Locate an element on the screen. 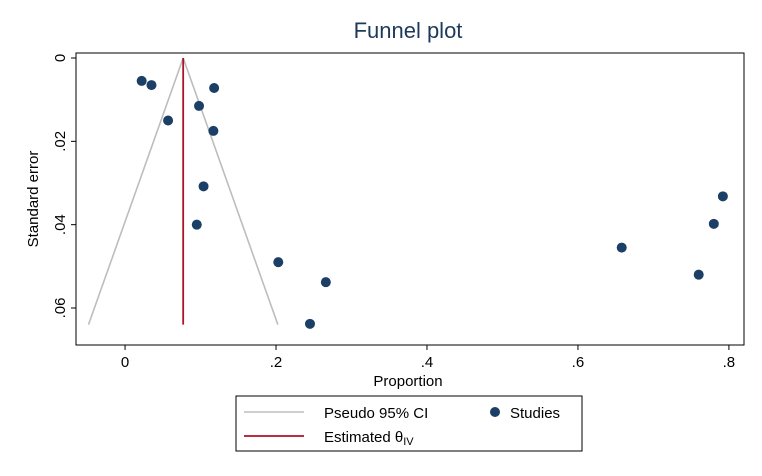 Image resolution: width=762 pixels, height=476 pixels. legend-estimate-label: Estimated θIV is located at coordinates (369, 438).